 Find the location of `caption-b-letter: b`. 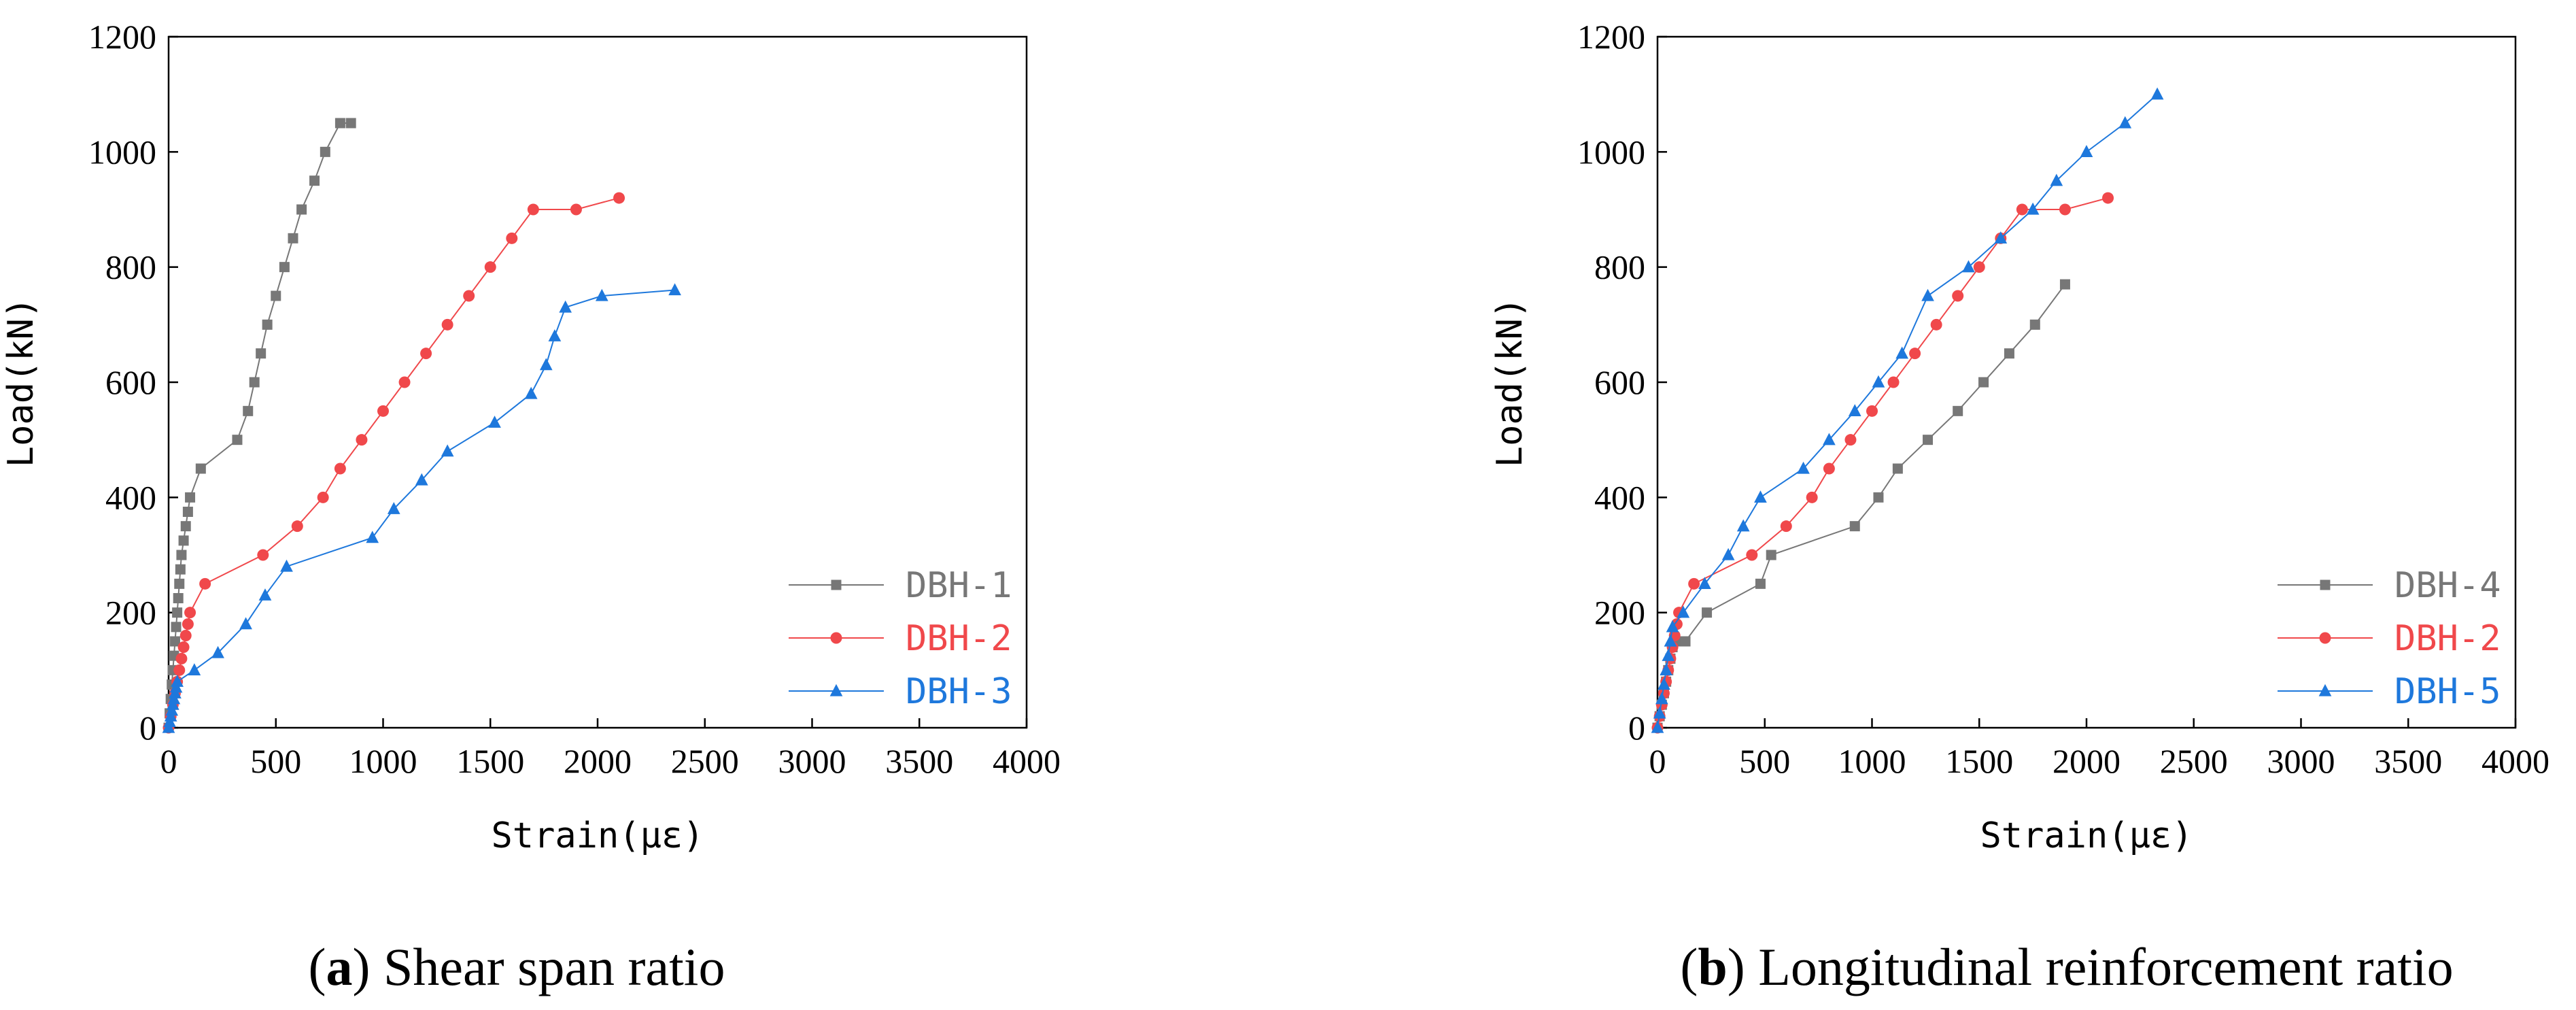

caption-b-letter: b is located at coordinates (1712, 966).